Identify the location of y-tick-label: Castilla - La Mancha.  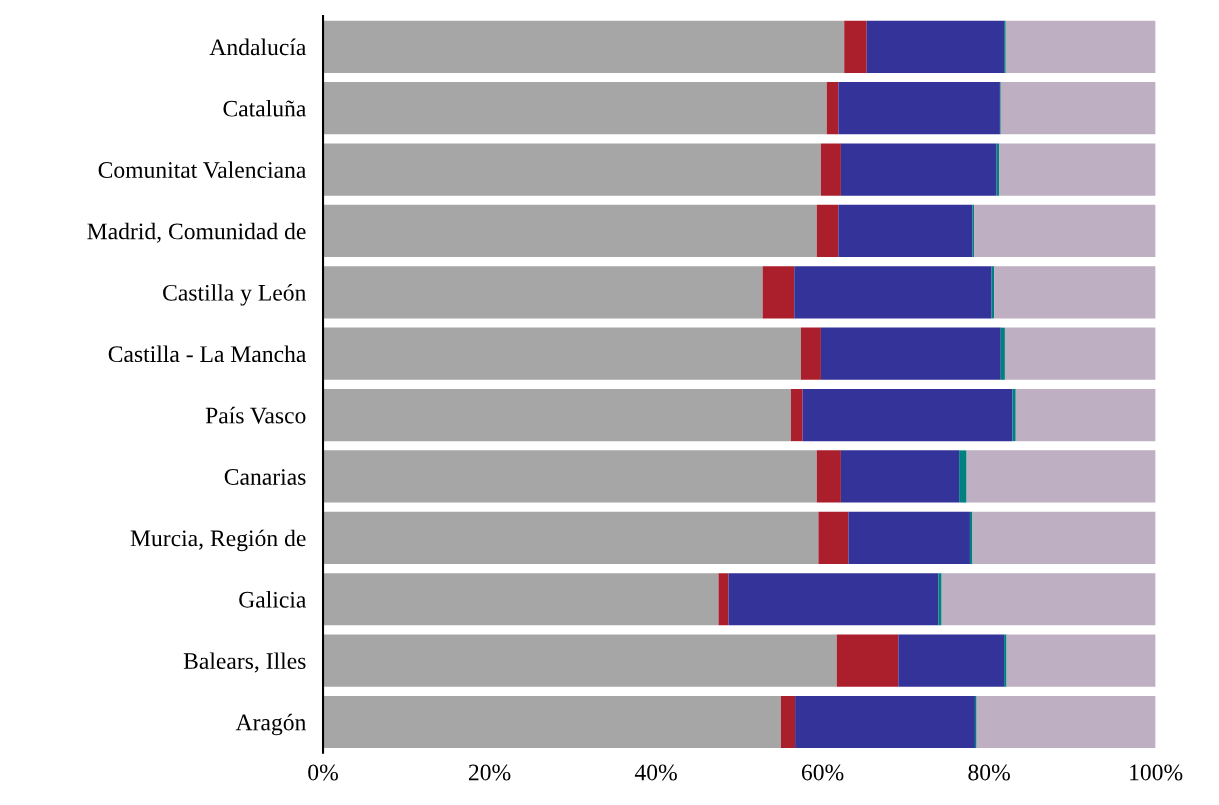
(207, 354).